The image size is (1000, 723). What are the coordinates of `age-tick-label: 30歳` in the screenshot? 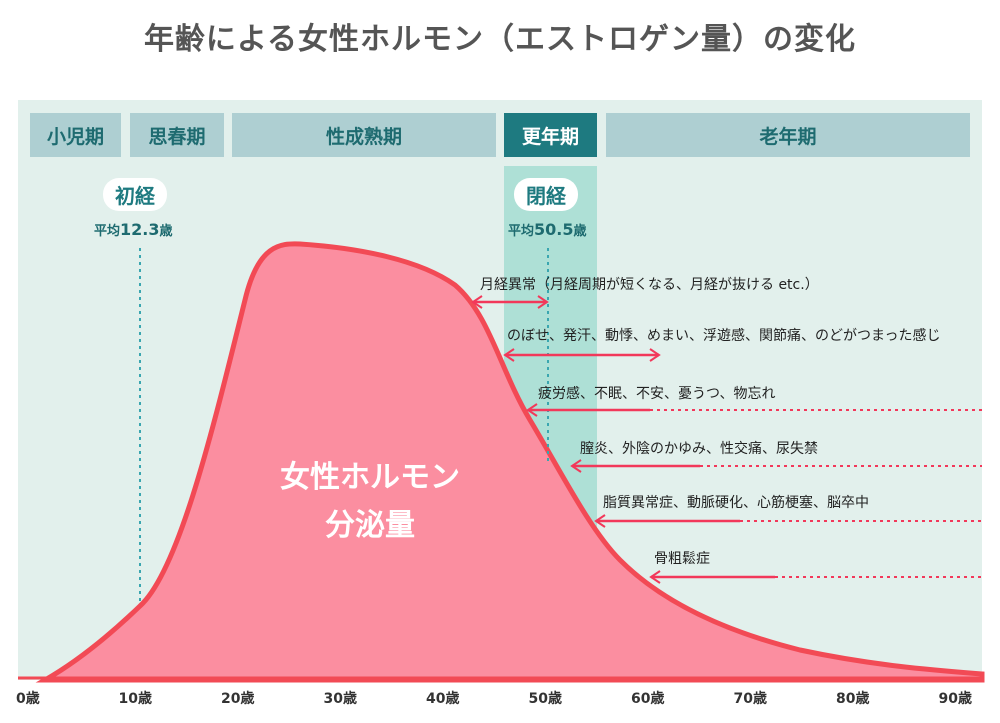 It's located at (340, 699).